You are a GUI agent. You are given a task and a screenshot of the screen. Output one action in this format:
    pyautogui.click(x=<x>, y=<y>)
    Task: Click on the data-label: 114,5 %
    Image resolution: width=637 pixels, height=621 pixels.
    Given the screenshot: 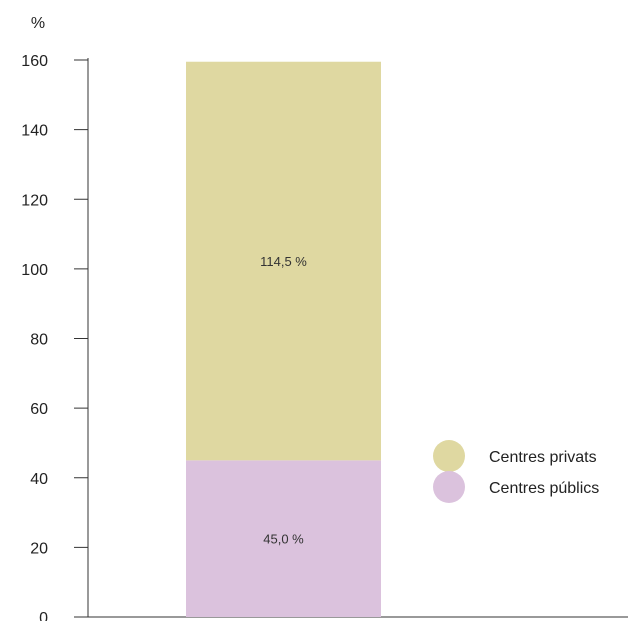 What is the action you would take?
    pyautogui.click(x=283, y=261)
    